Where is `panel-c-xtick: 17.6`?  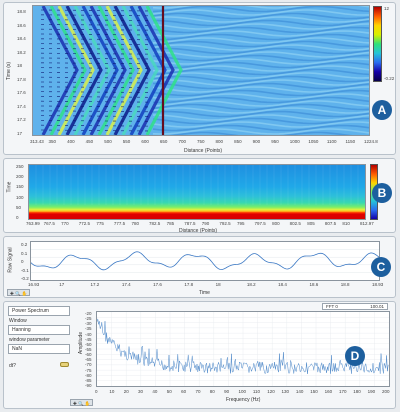 panel-c-xtick: 17.6 is located at coordinates (157, 284).